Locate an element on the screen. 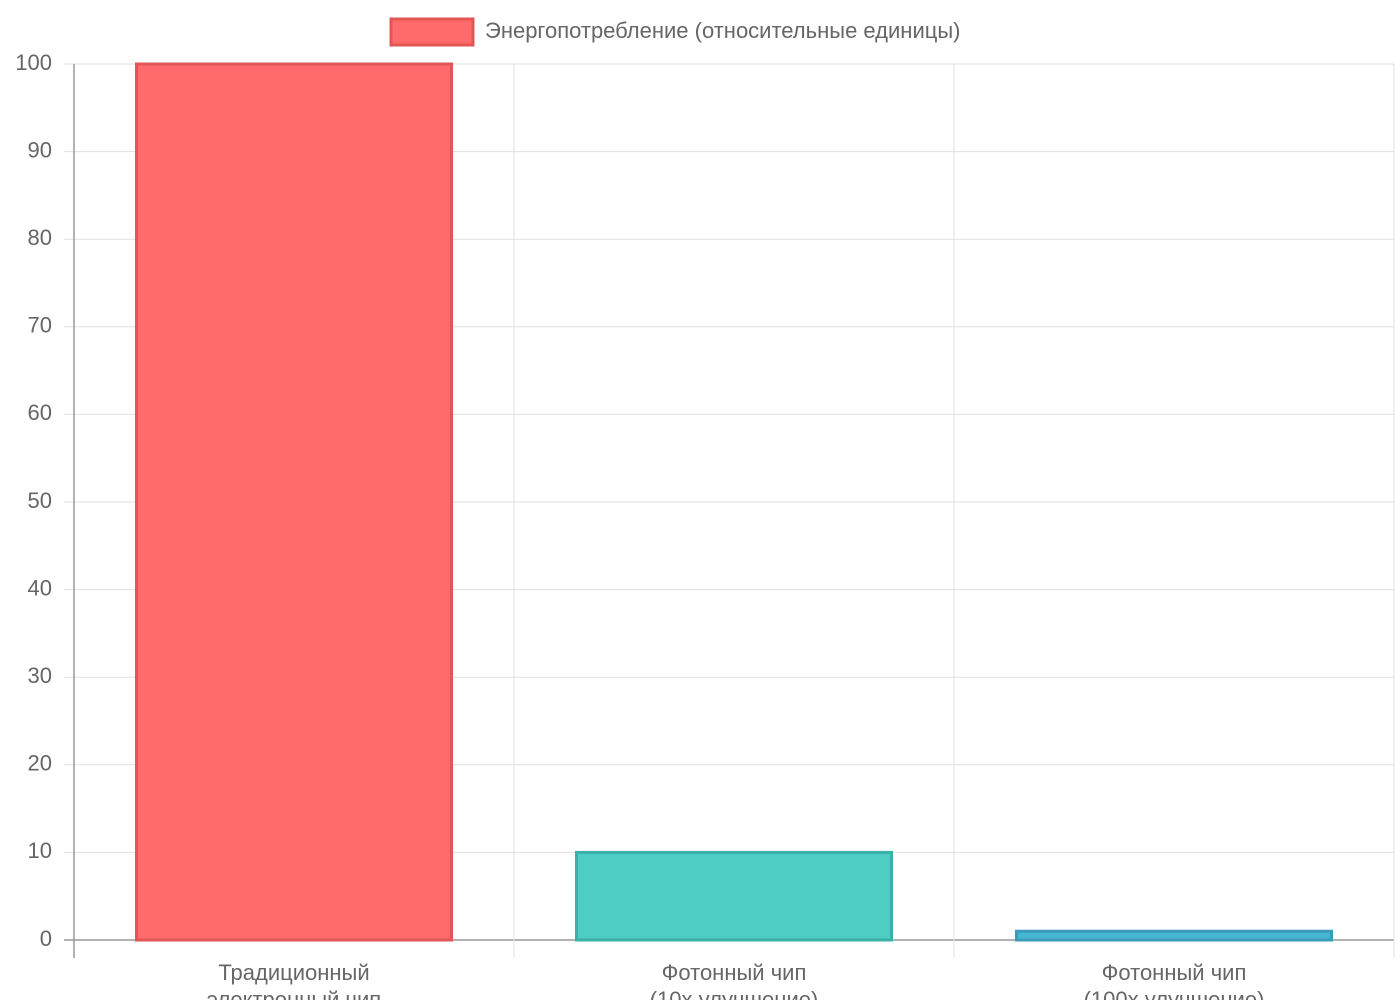 The width and height of the screenshot is (1400, 1000). y-tick-label: 10 is located at coordinates (40, 850).